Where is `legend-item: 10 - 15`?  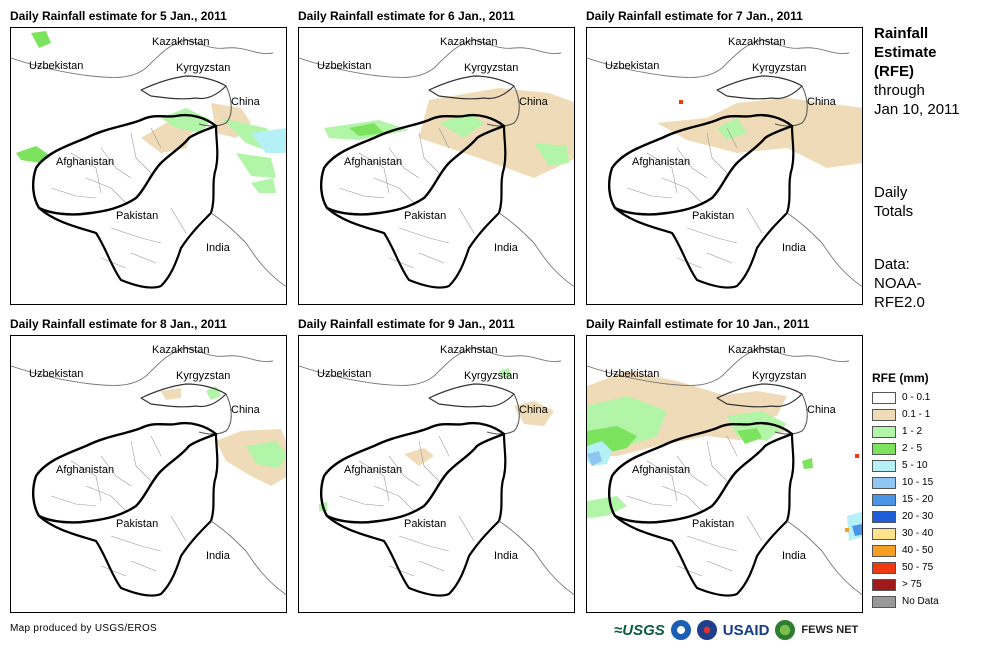
legend-item: 10 - 15 is located at coordinates (905, 482).